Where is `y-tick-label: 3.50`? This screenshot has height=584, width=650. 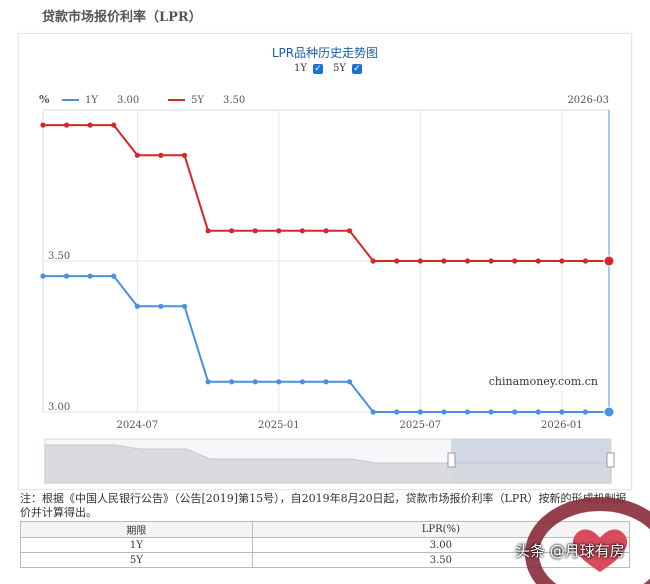
y-tick-label: 3.50 is located at coordinates (59, 256).